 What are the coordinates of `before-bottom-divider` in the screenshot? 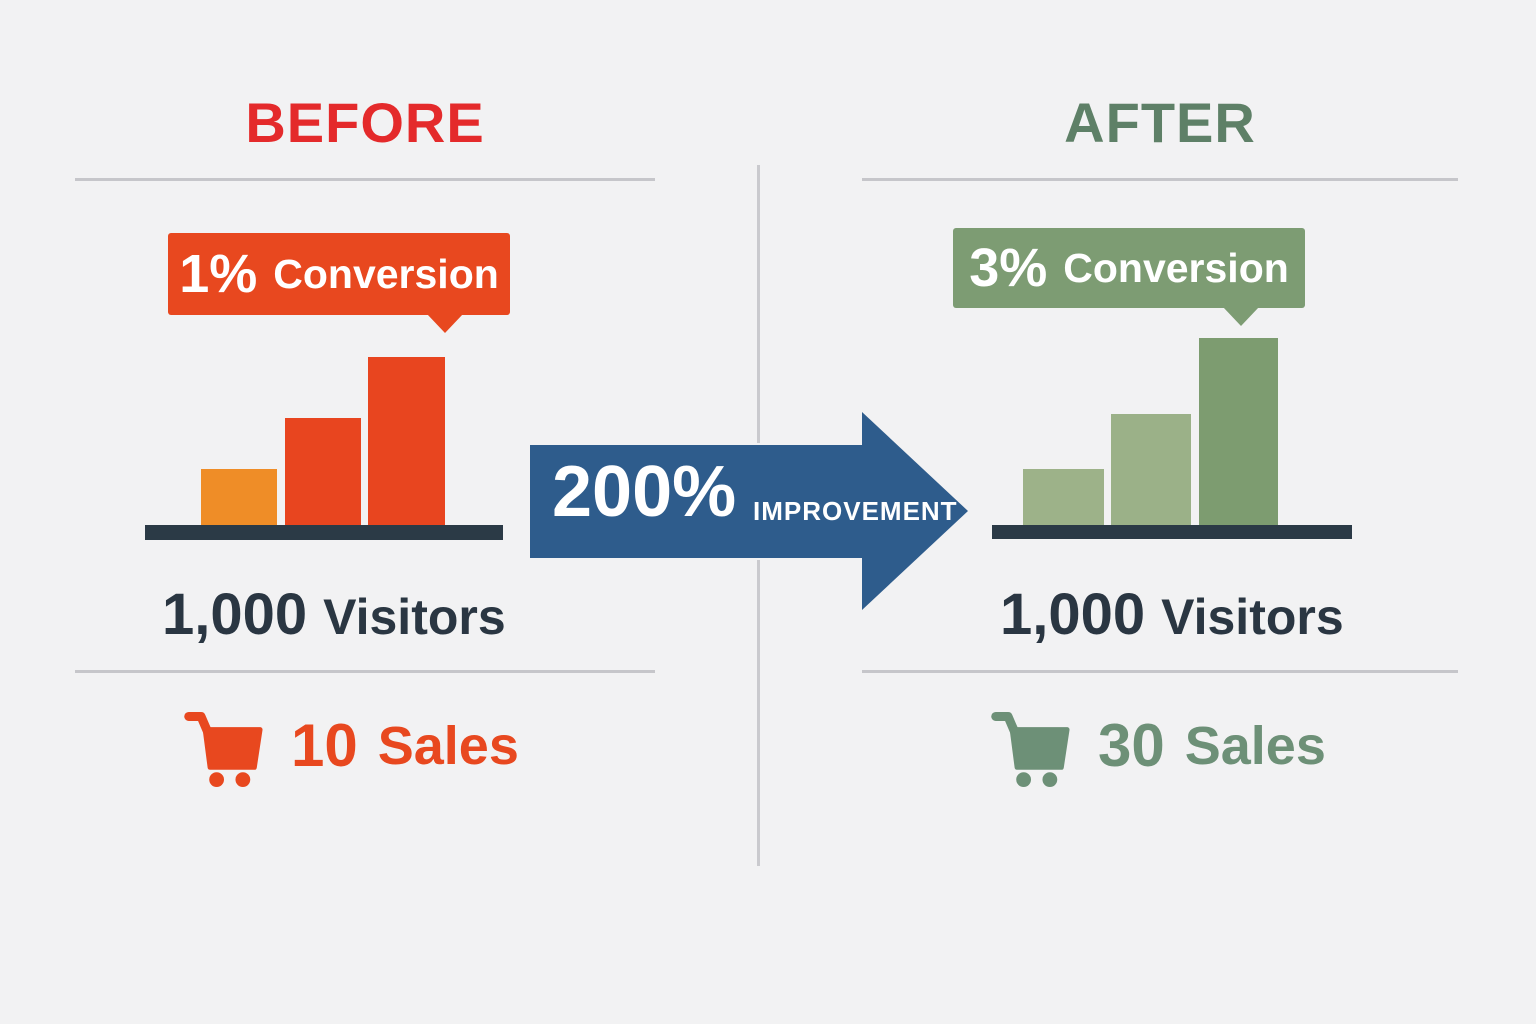 It's located at (365, 671).